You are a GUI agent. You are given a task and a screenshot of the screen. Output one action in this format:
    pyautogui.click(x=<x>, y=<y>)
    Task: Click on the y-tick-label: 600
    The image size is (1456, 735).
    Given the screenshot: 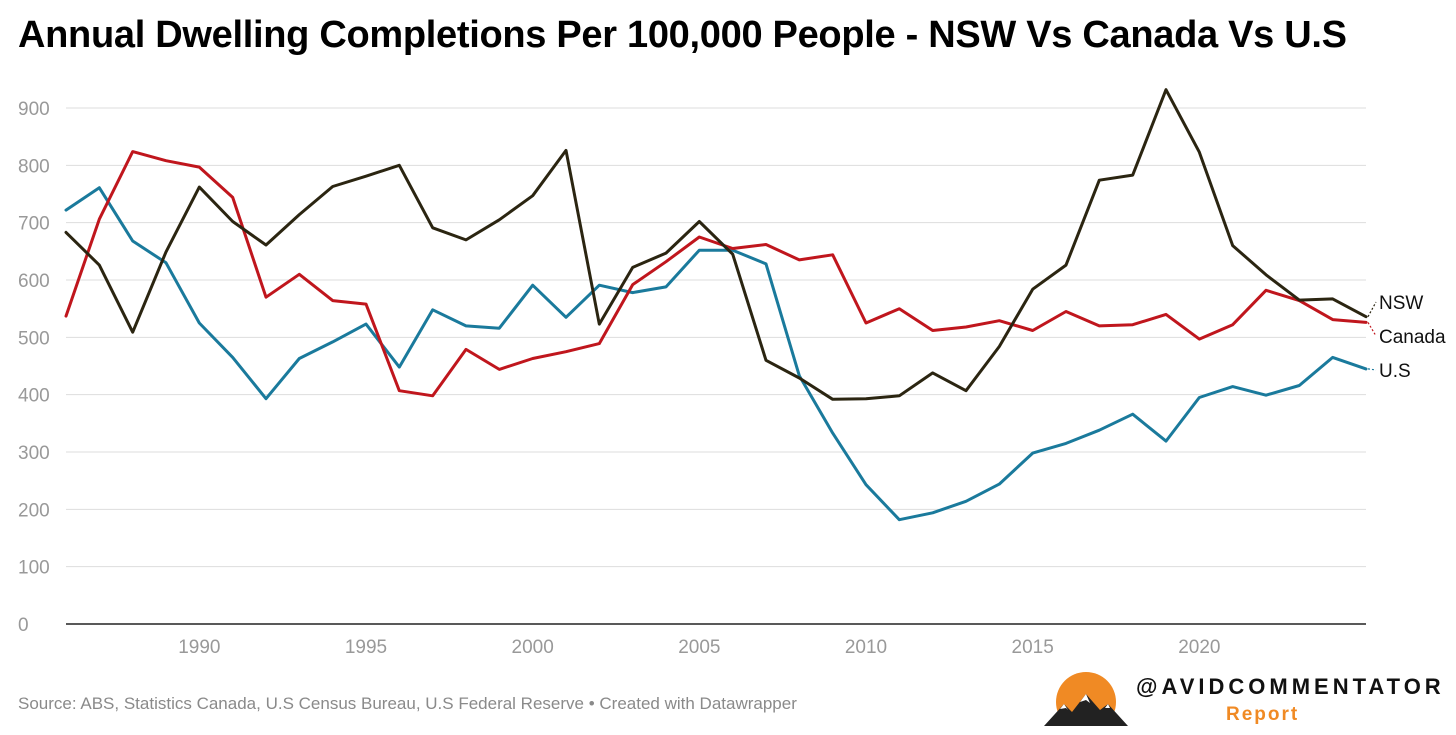 What is the action you would take?
    pyautogui.click(x=34, y=281)
    